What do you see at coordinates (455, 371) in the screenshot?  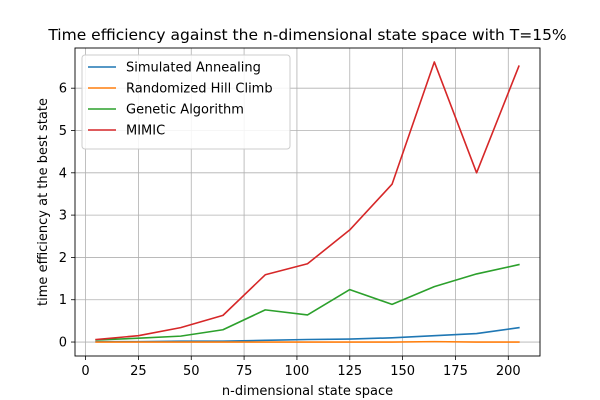 I see `x-tick-label: 175` at bounding box center [455, 371].